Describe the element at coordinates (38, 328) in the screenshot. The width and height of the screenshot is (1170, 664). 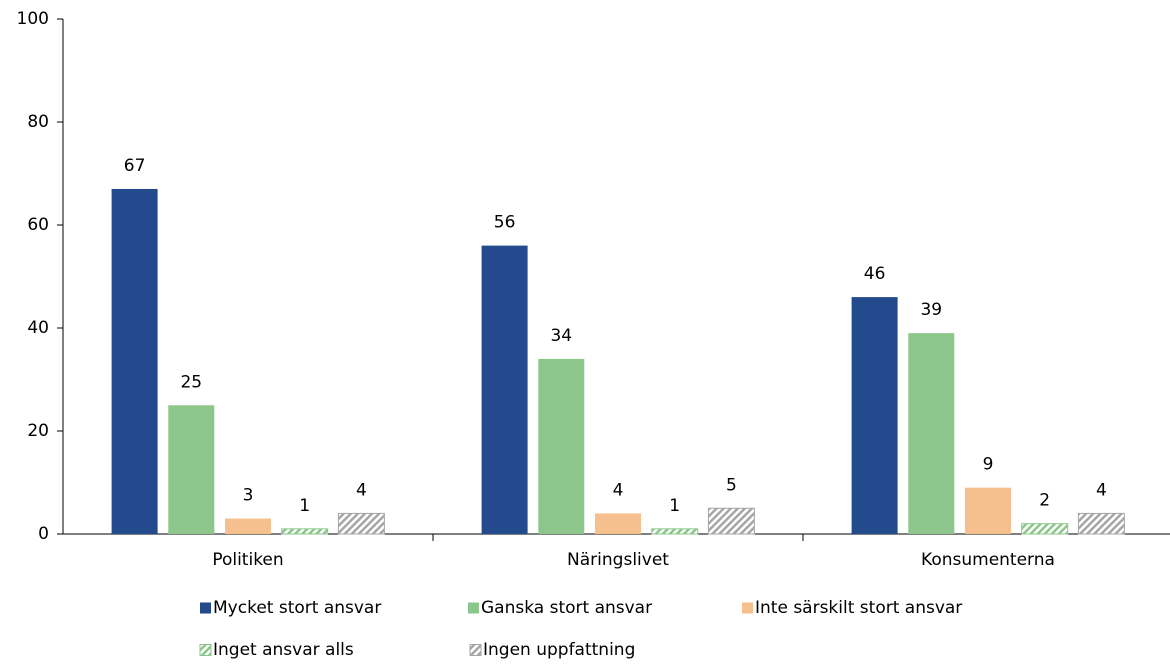
I see `y-tick-label: 40` at that location.